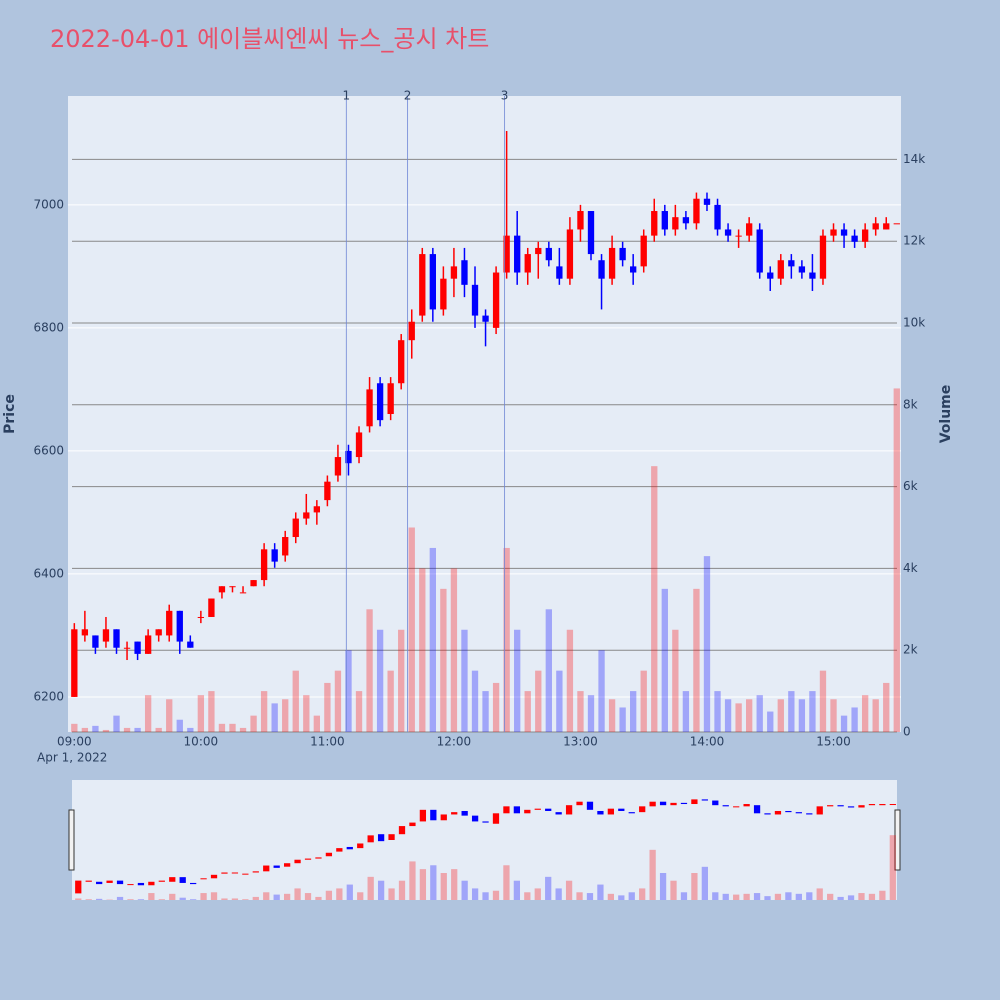 The width and height of the screenshot is (1000, 1000). Describe the element at coordinates (72, 758) in the screenshot. I see `x-date-label: Apr 1, 2022` at that location.